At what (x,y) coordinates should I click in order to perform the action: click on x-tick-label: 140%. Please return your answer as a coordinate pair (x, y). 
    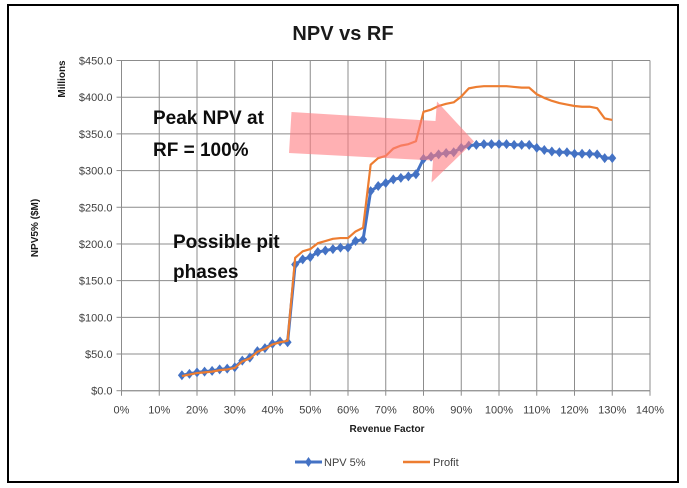
    Looking at the image, I should click on (650, 411).